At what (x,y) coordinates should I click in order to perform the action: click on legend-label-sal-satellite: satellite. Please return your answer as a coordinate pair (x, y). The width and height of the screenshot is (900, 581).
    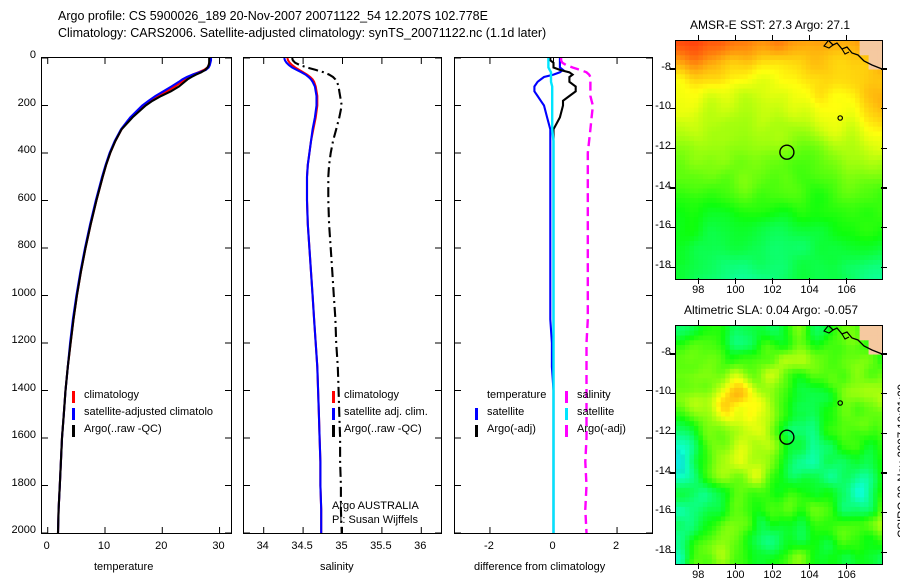
    Looking at the image, I should click on (596, 412).